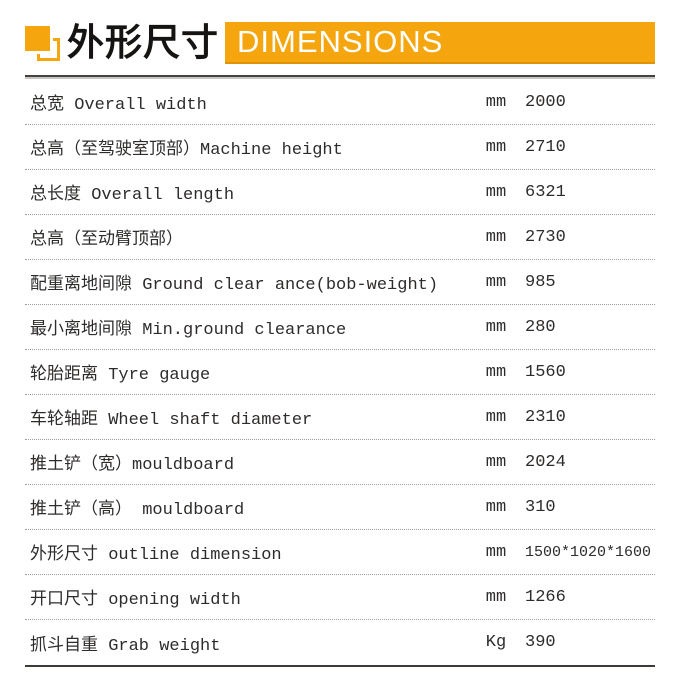  What do you see at coordinates (540, 507) in the screenshot?
I see `spec-value: 310` at bounding box center [540, 507].